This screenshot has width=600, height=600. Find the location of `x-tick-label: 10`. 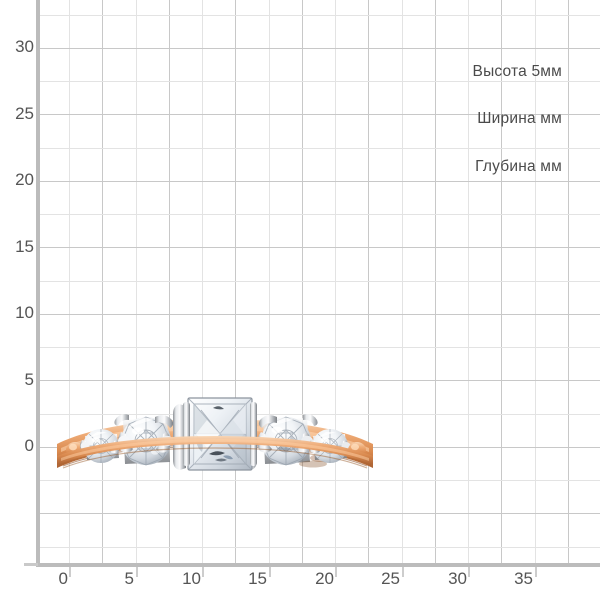

x-tick-label: 10 is located at coordinates (191, 578).